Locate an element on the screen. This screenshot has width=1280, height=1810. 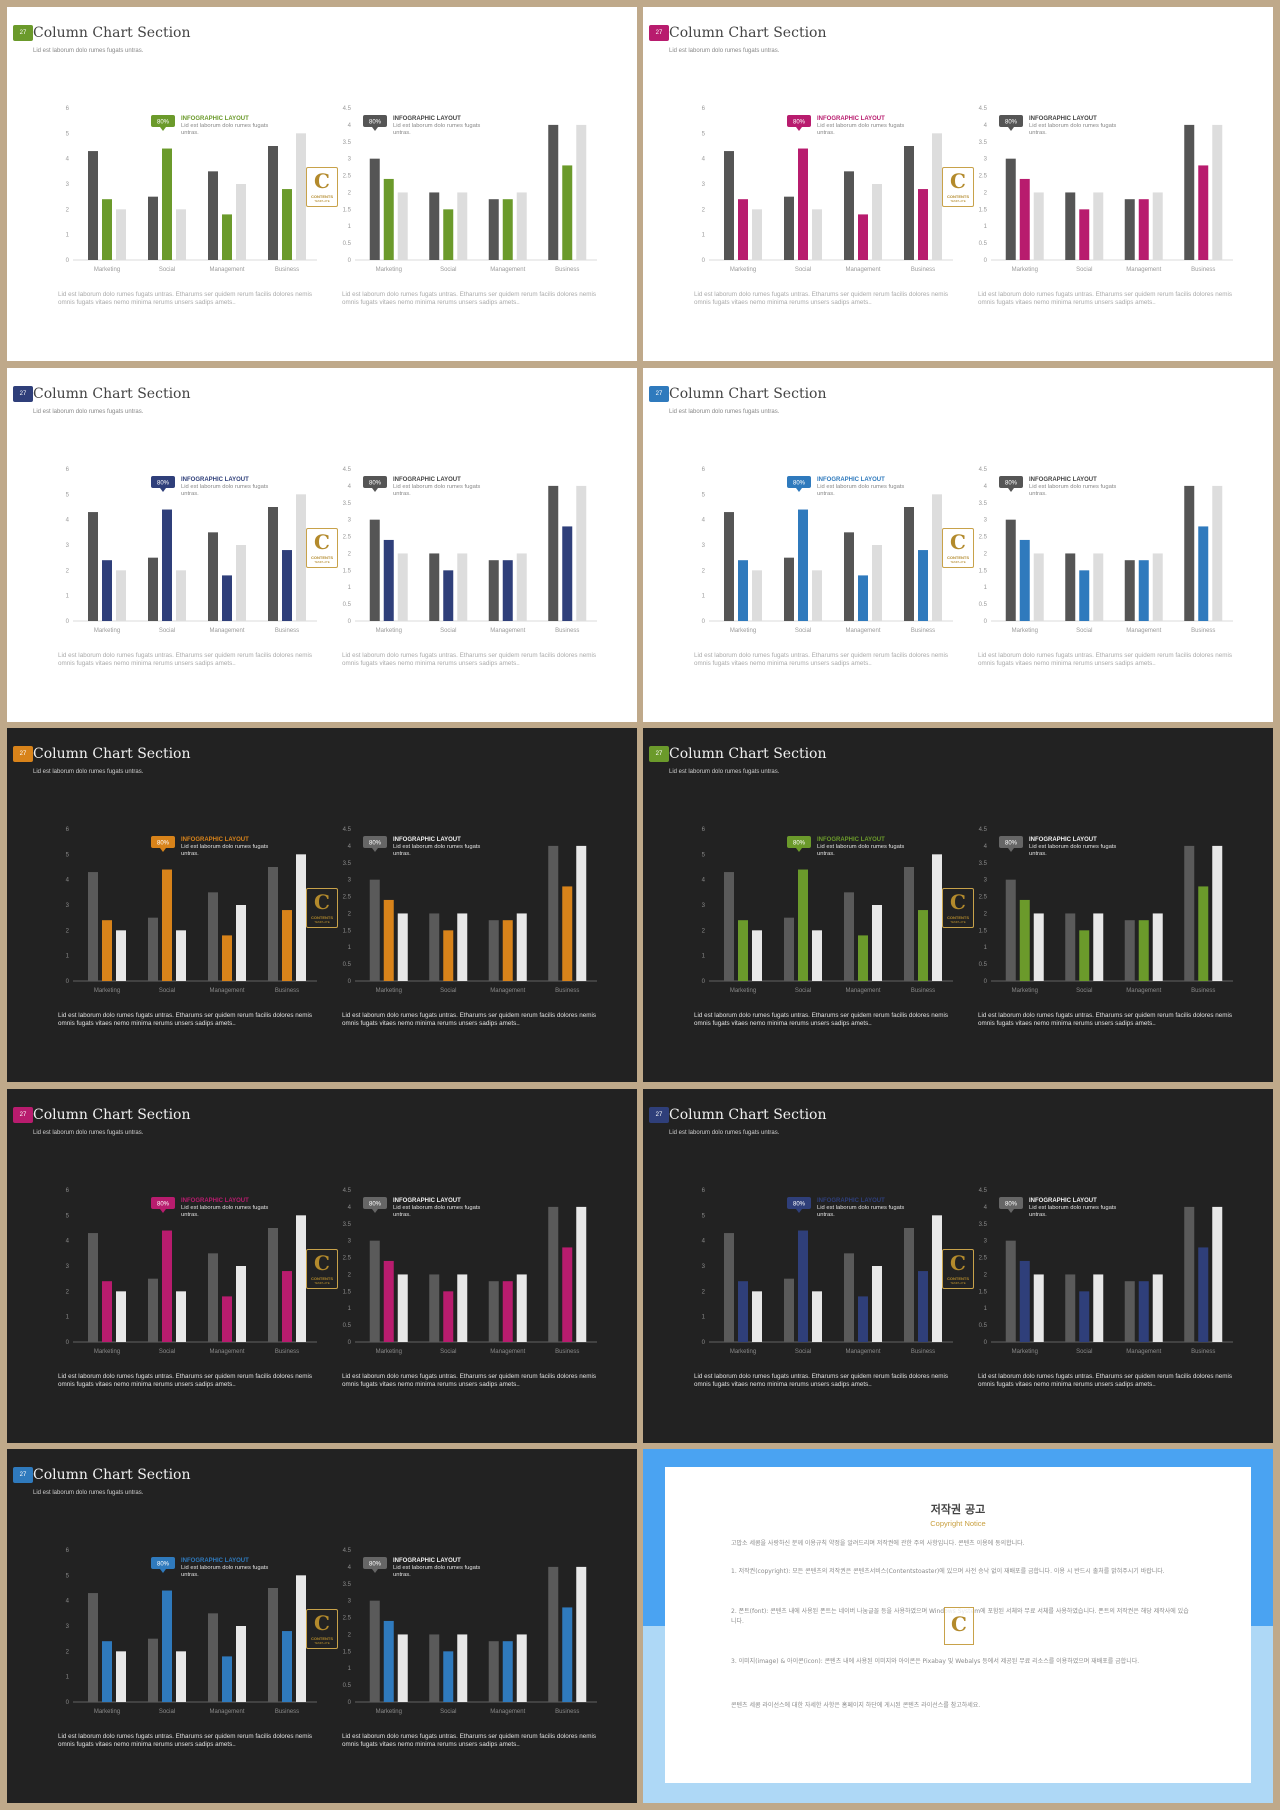
y-tick-label: 3 is located at coordinates (68, 185).